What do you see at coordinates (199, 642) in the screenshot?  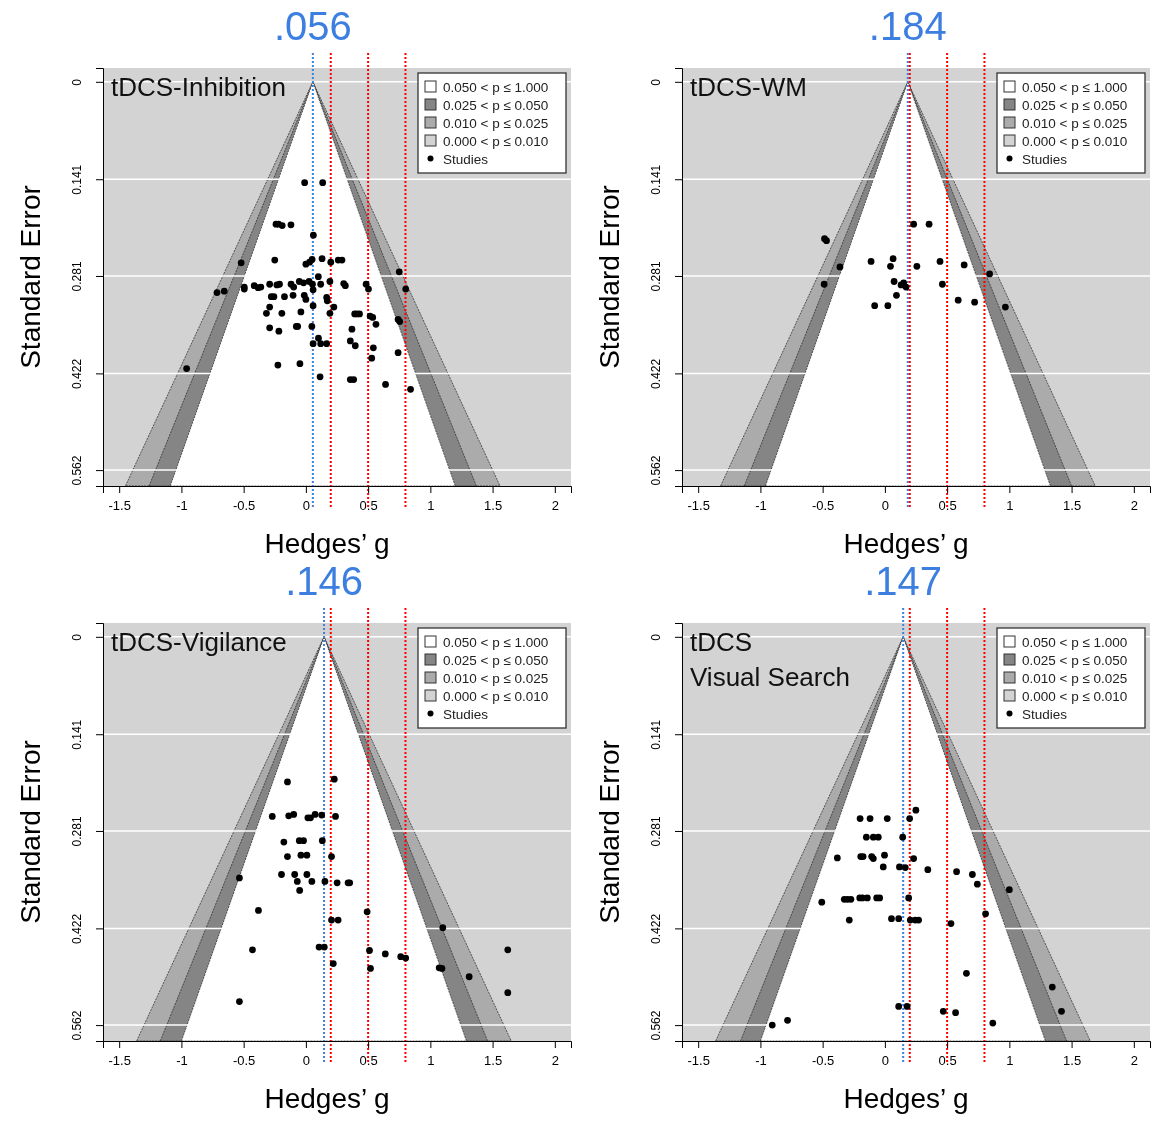 I see `chart-title: tDCS-Vigilance` at bounding box center [199, 642].